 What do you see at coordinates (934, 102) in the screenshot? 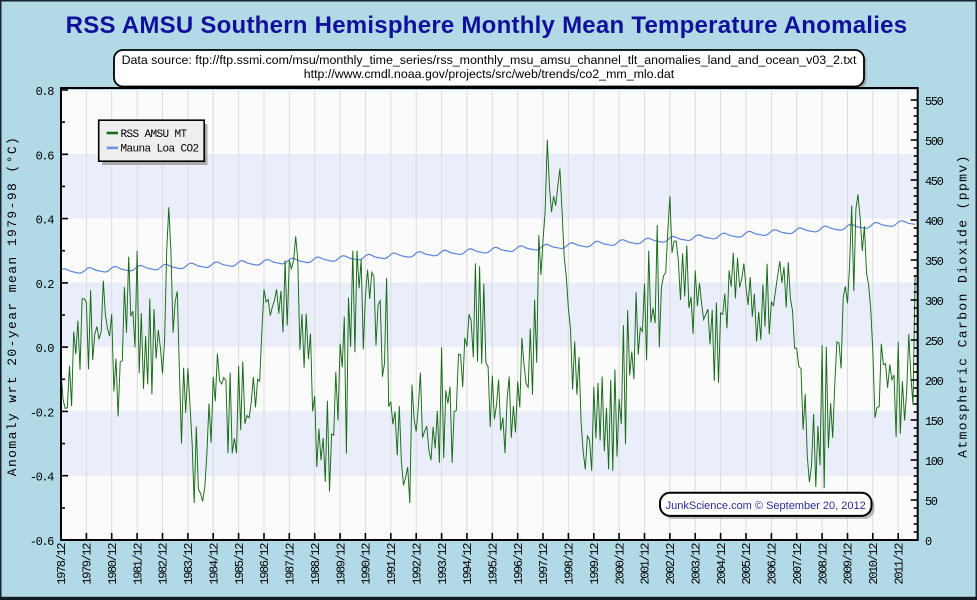
I see `svg-text: 550` at bounding box center [934, 102].